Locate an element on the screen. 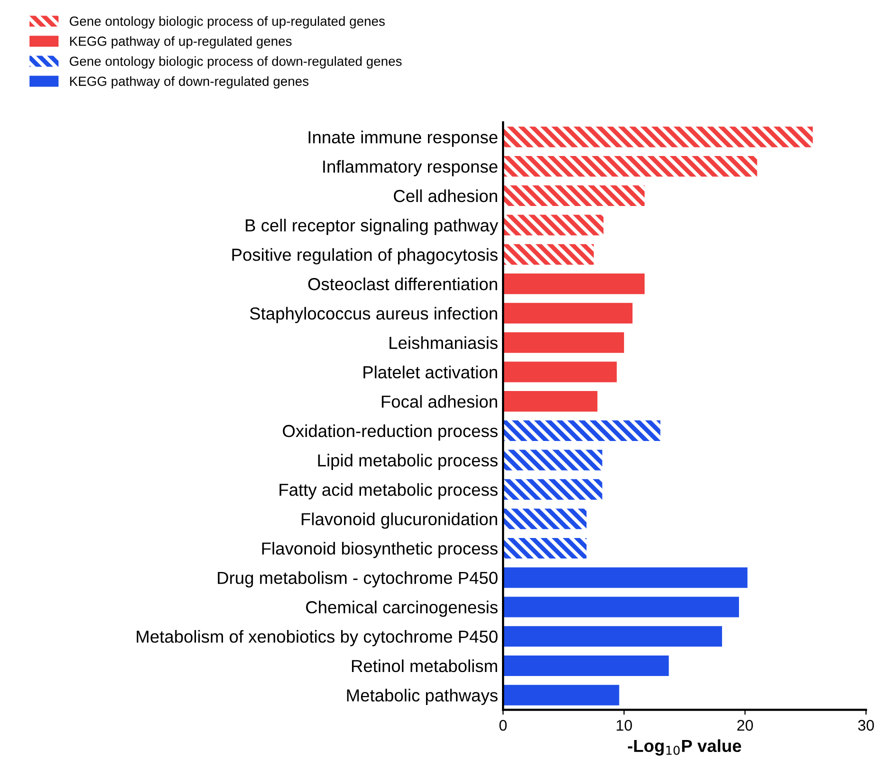  y-tick-label: Leishmaniasis is located at coordinates (444, 343).